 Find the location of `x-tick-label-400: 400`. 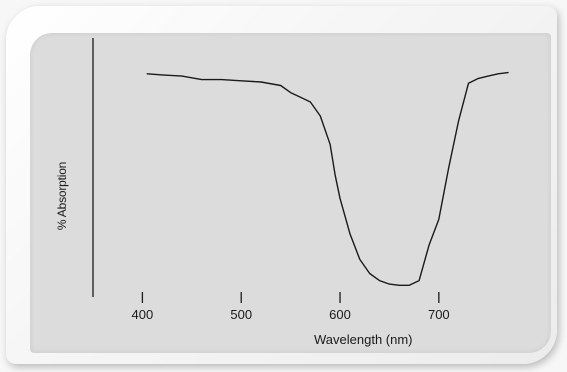

x-tick-label-400: 400 is located at coordinates (143, 314).